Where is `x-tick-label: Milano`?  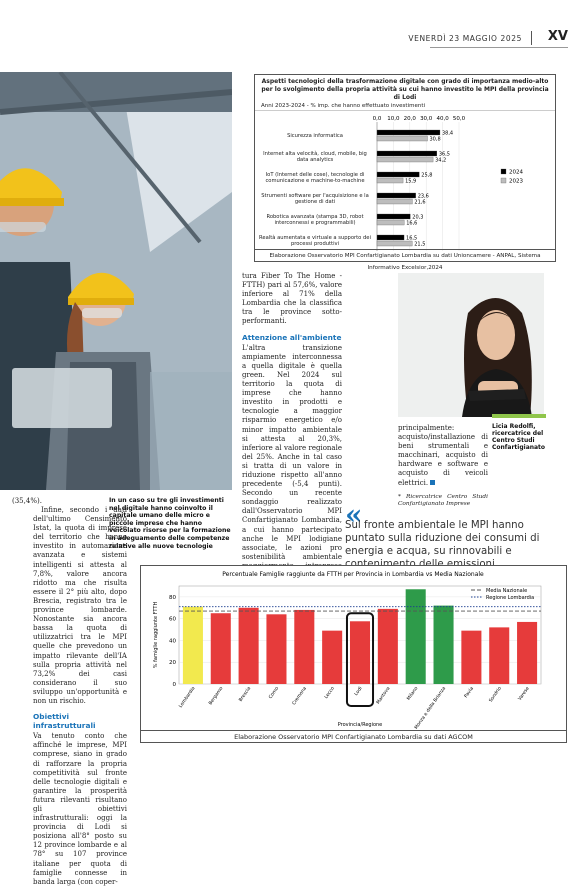 x-tick-label: Milano is located at coordinates (413, 694).